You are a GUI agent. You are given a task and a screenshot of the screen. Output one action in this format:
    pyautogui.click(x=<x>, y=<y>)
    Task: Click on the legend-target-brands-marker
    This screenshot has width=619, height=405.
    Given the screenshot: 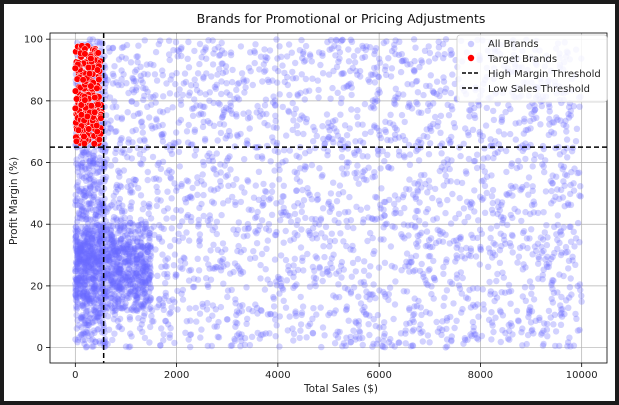 What is the action you would take?
    pyautogui.click(x=471, y=58)
    